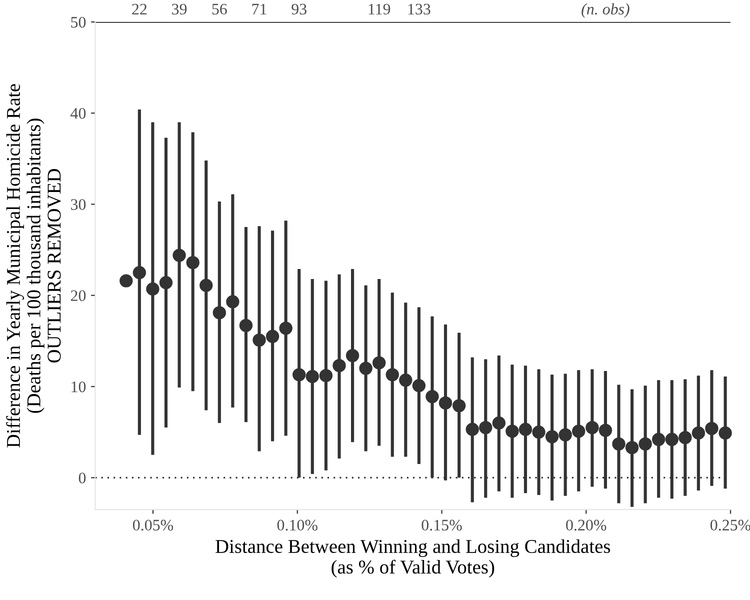 This screenshot has width=750, height=600. What do you see at coordinates (33, 266) in the screenshot?
I see `y-axis-title: Difference in Yearly Municipal Homicide Rate (Deaths per 100 thousand inhabitants) OUTLIERS REMOVED` at bounding box center [33, 266].